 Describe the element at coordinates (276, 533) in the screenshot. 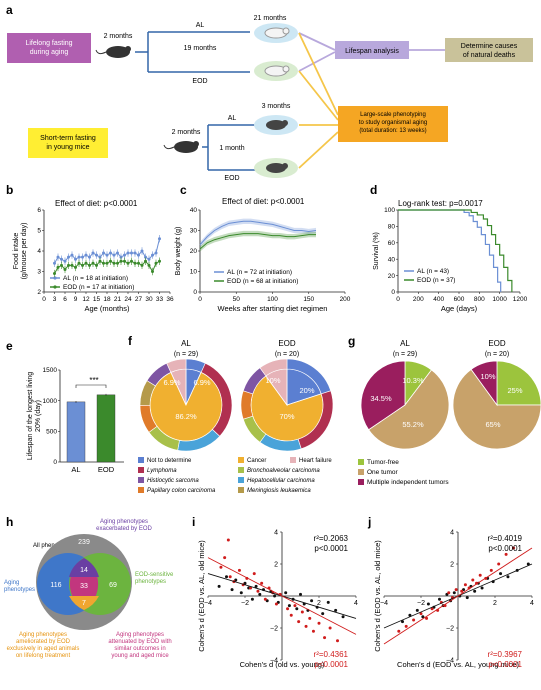

I see `y-tick-label: 4` at that location.